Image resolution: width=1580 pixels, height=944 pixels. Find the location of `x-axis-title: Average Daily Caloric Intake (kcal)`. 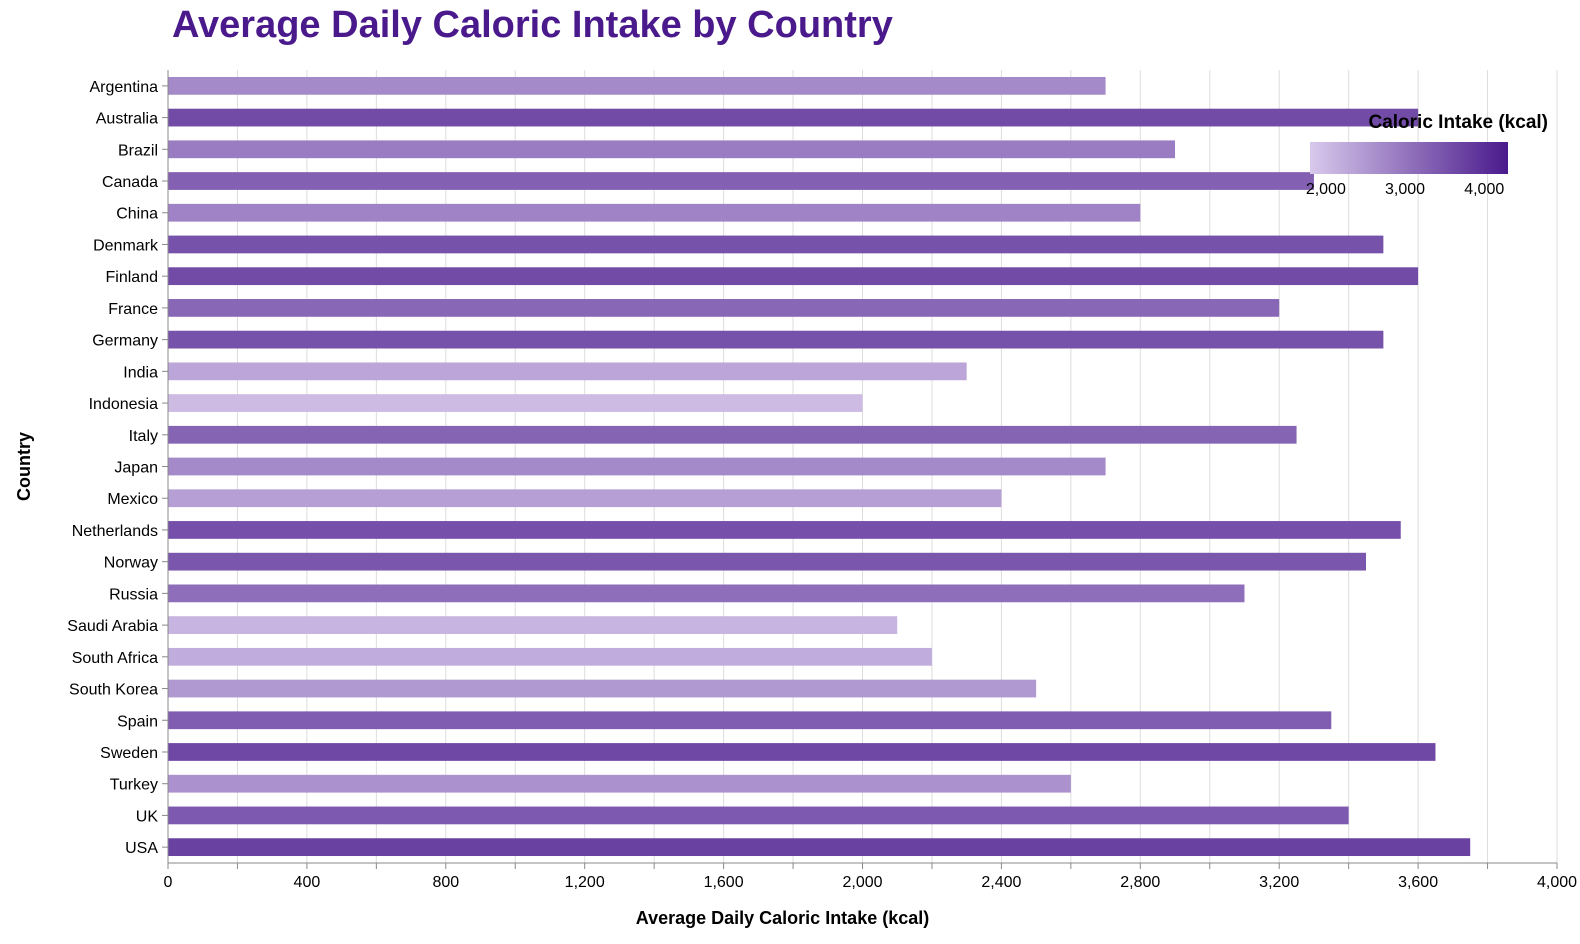

x-axis-title: Average Daily Caloric Intake (kcal) is located at coordinates (782, 918).